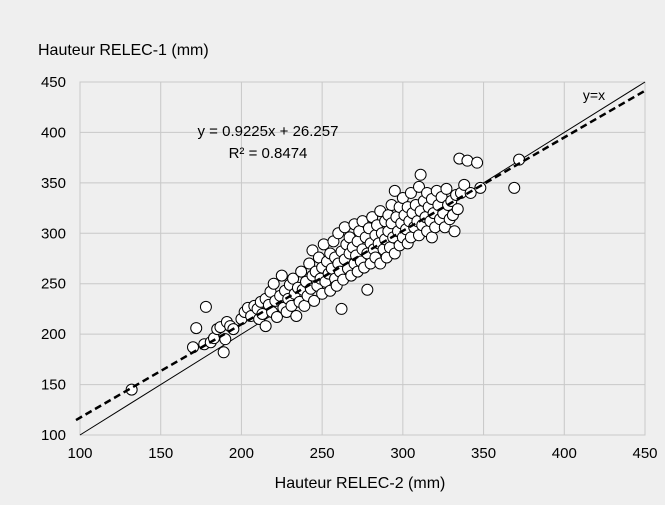  Describe the element at coordinates (268, 131) in the screenshot. I see `trendline-equation: y = 0.9225x + 26.257` at that location.